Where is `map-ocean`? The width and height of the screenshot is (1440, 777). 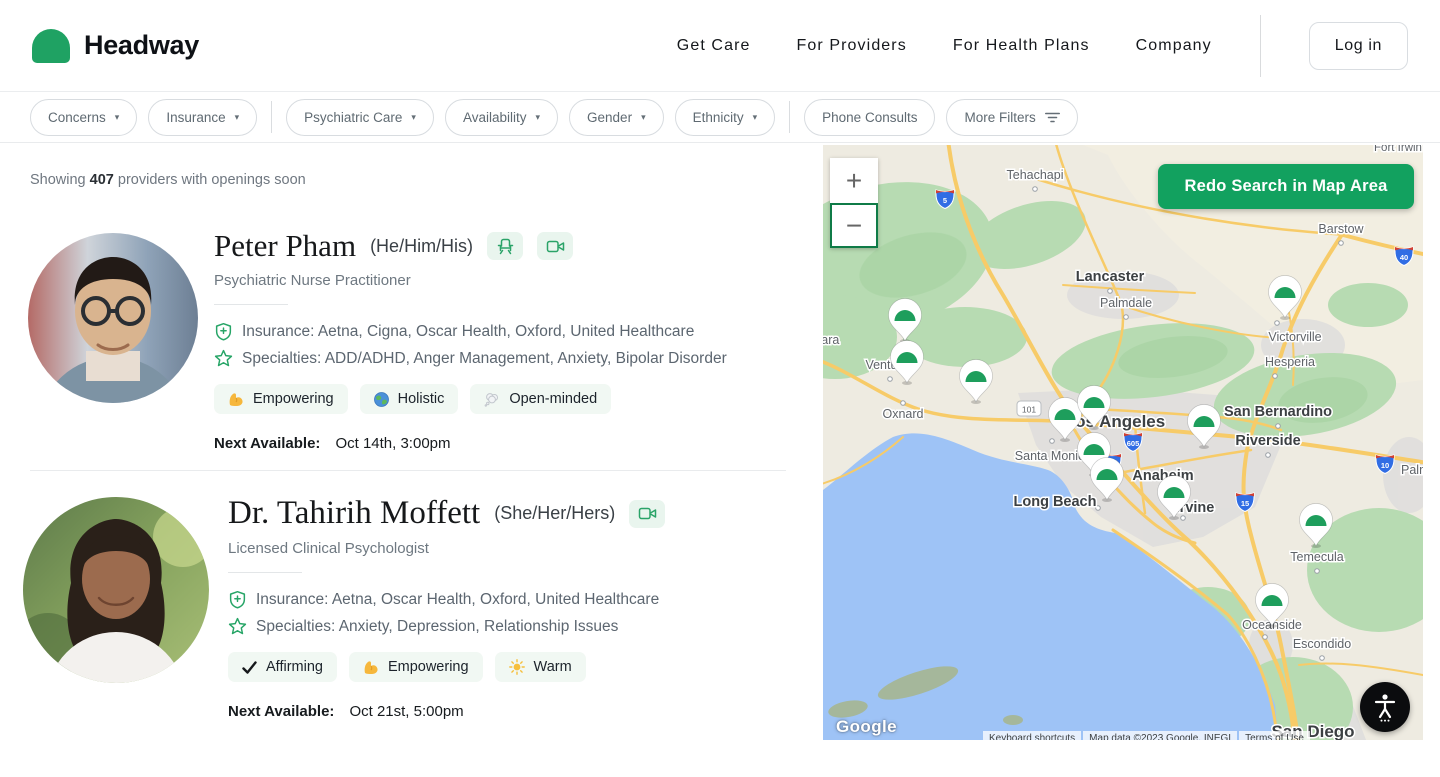
map-ocean is located at coordinates (1051, 586).